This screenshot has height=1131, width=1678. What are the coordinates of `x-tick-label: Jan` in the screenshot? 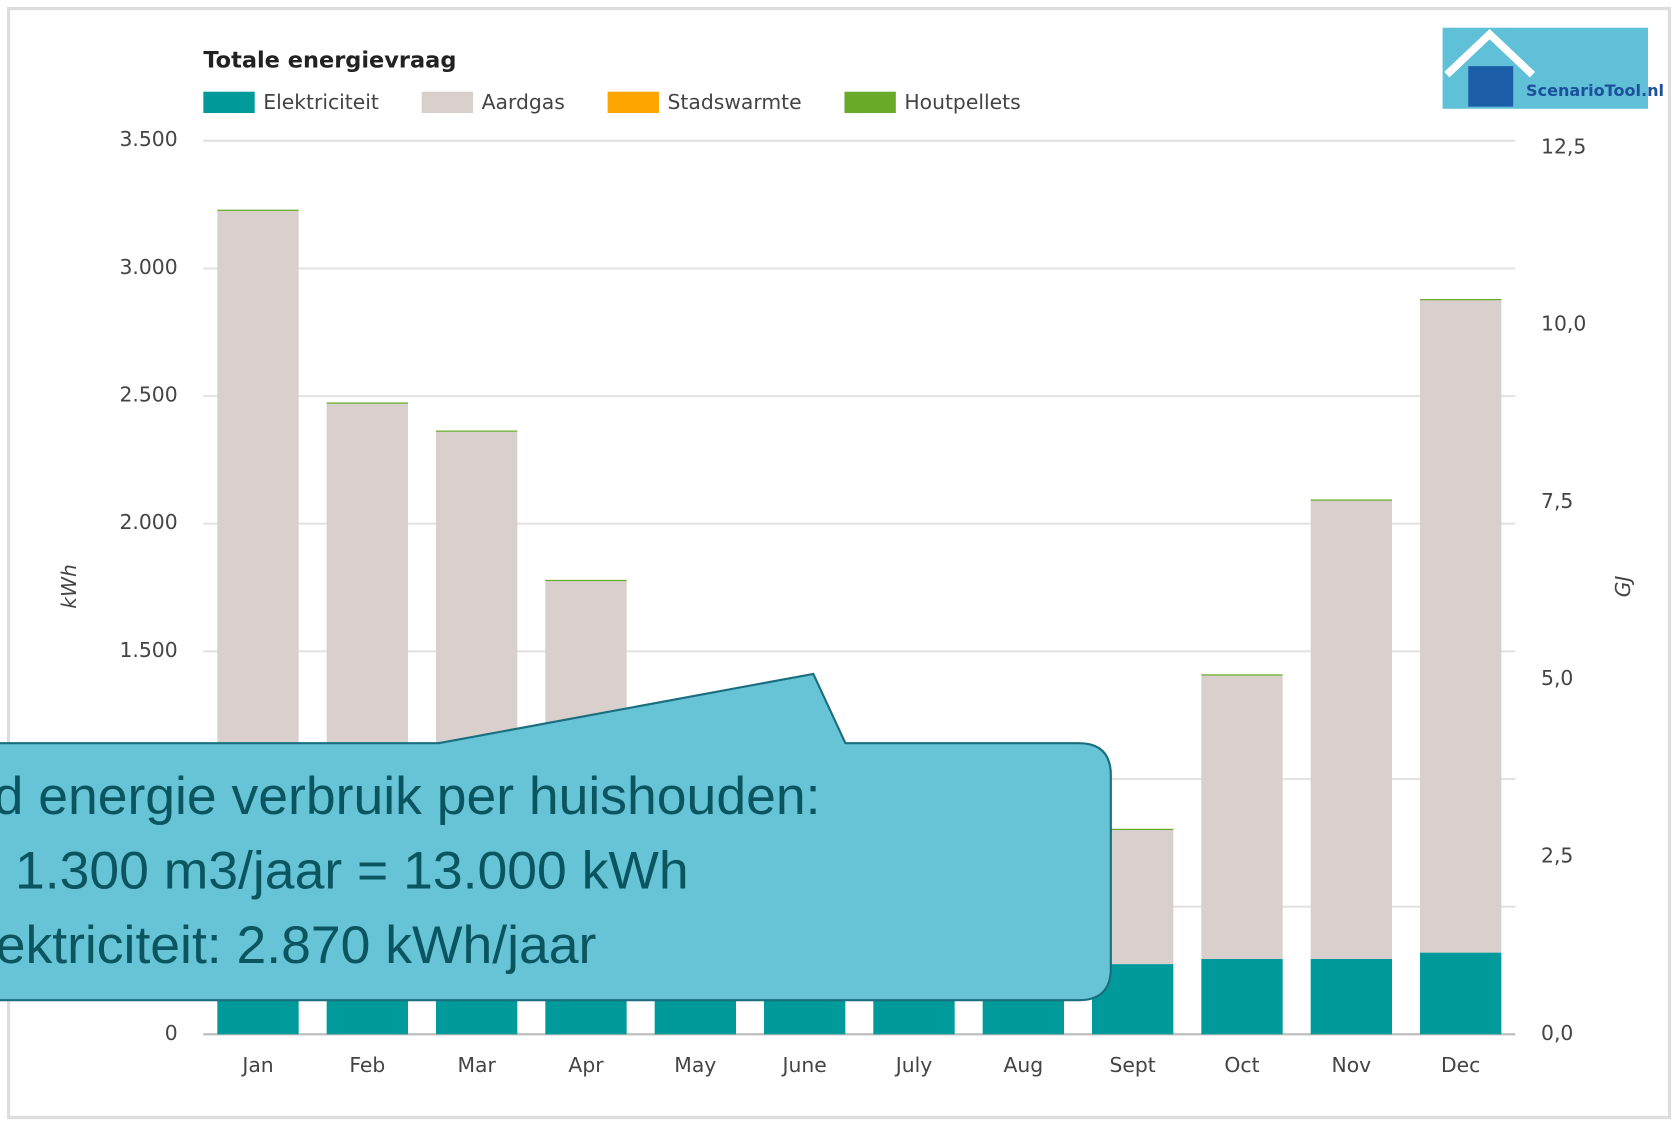 It's located at (256, 1065).